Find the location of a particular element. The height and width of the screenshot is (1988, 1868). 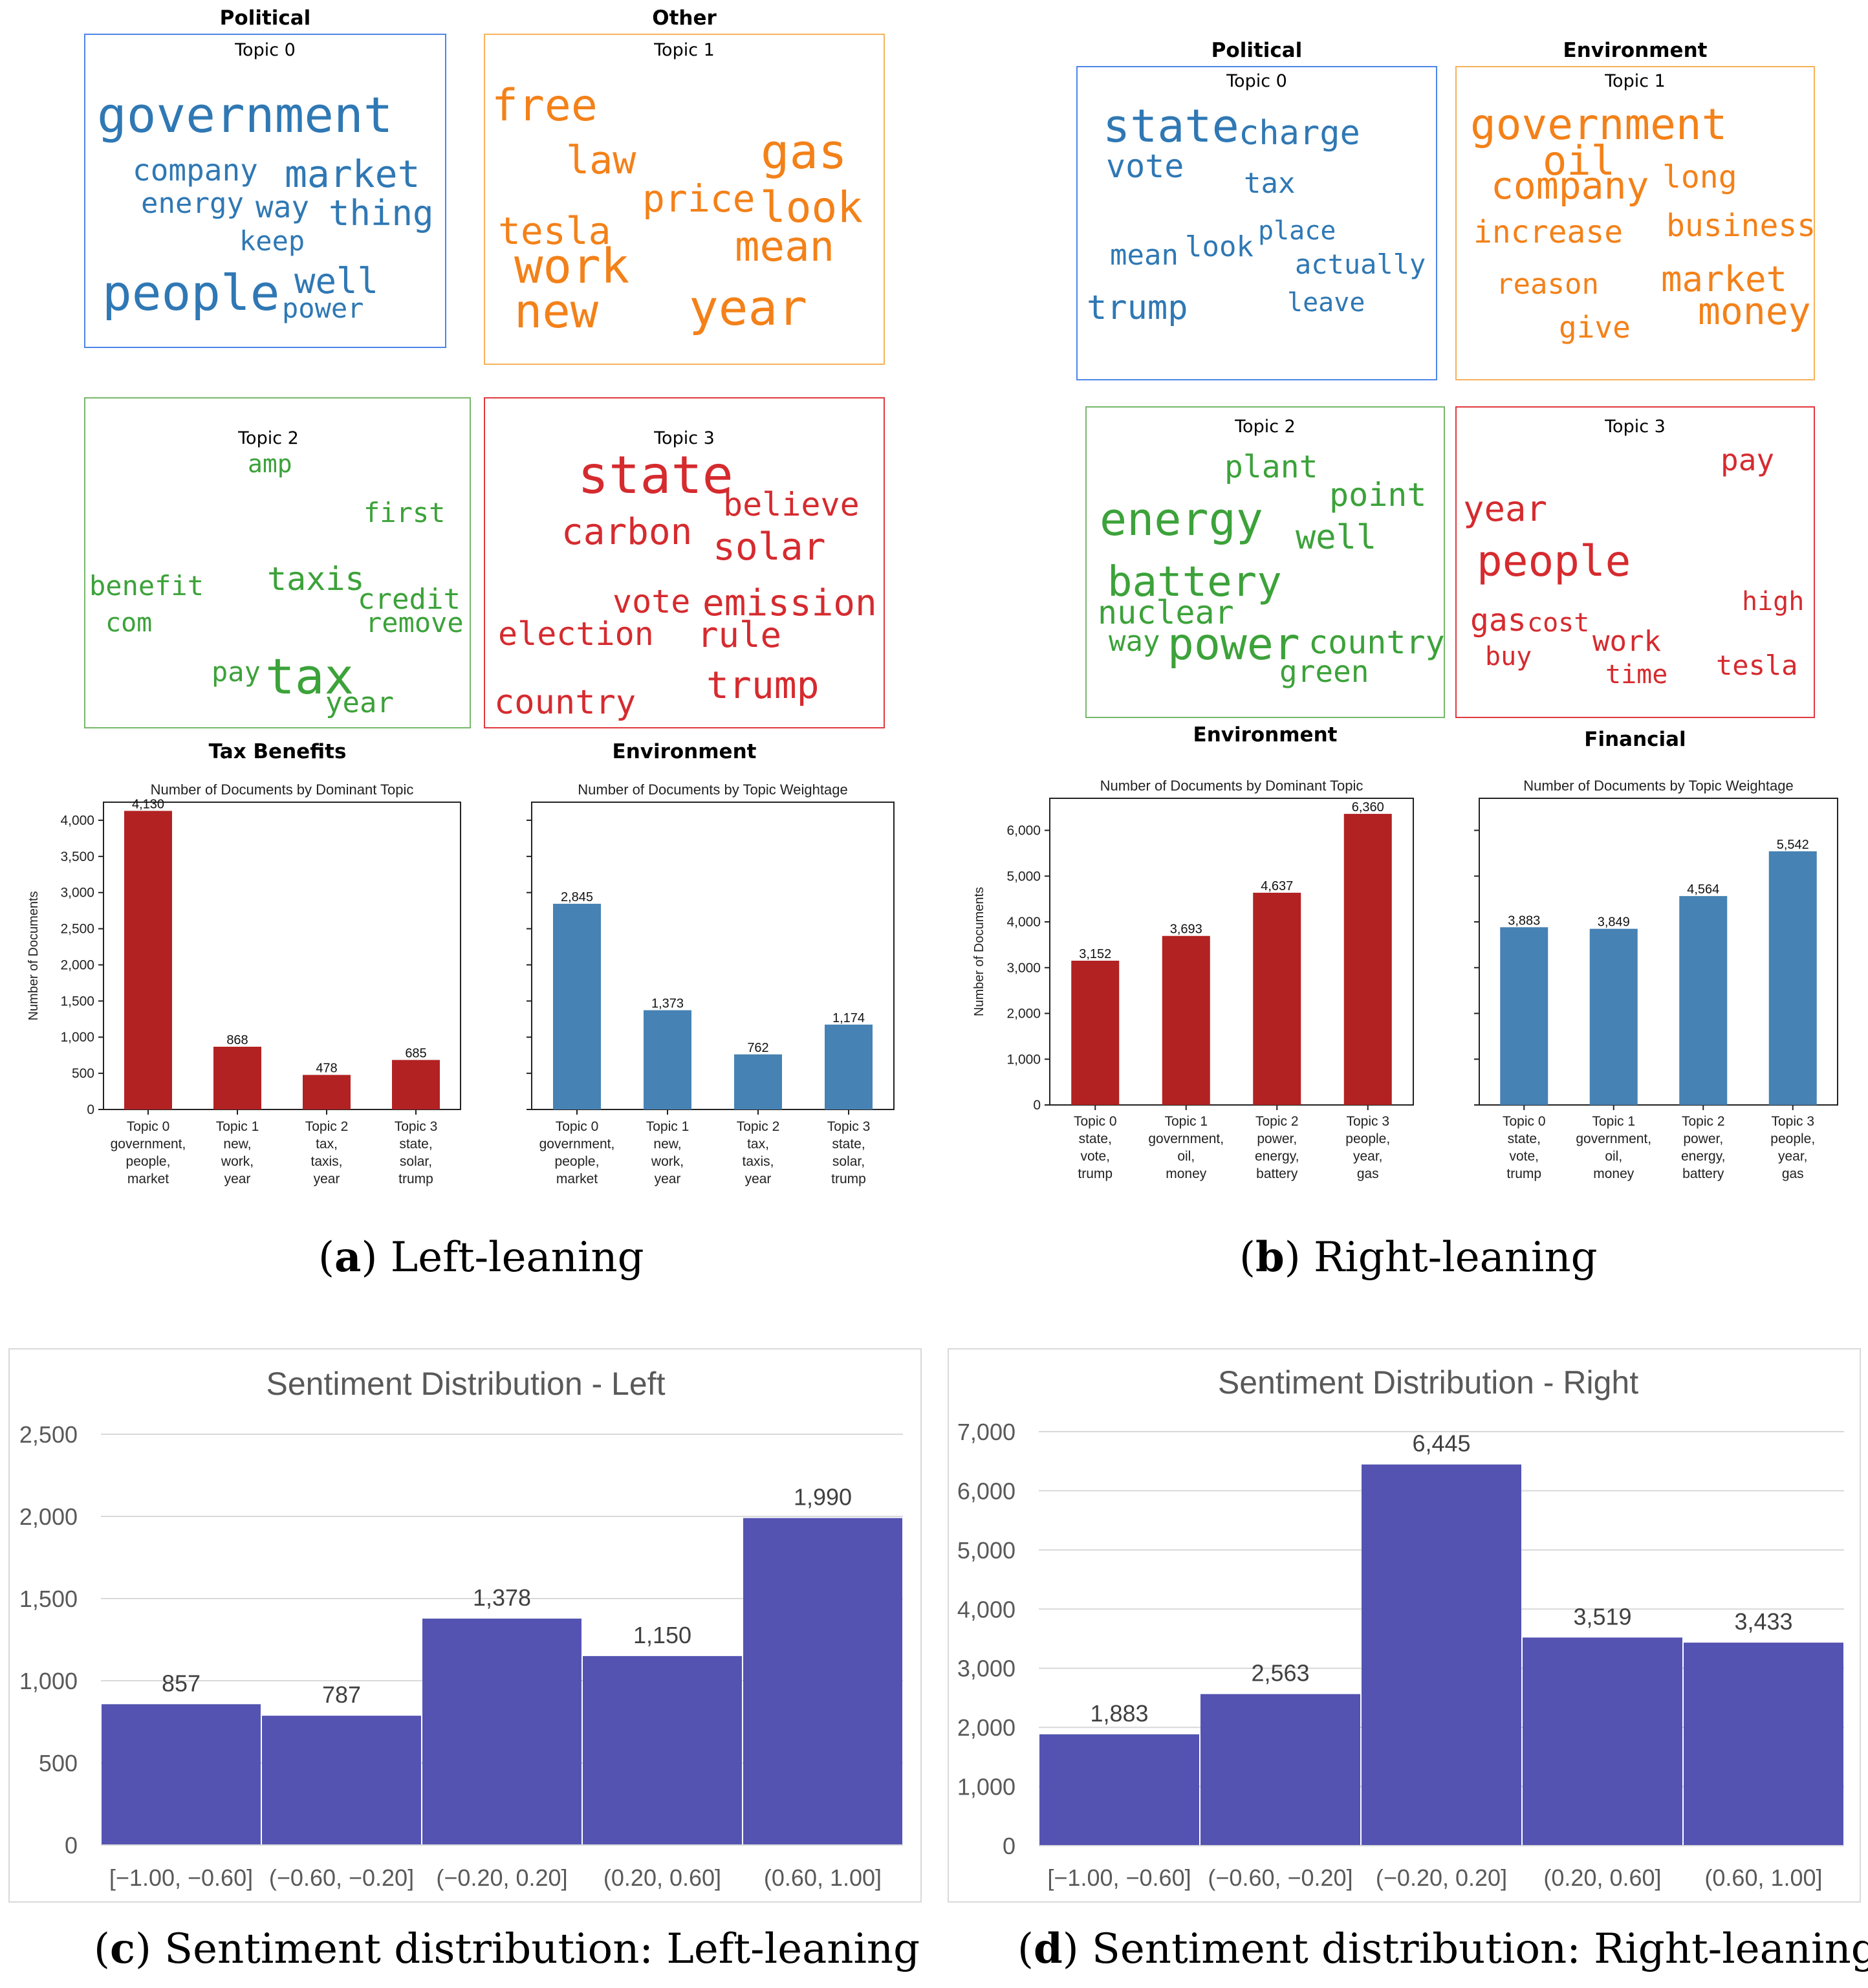

wordcloud-right-3-title: Topic 3 is located at coordinates (1635, 427).